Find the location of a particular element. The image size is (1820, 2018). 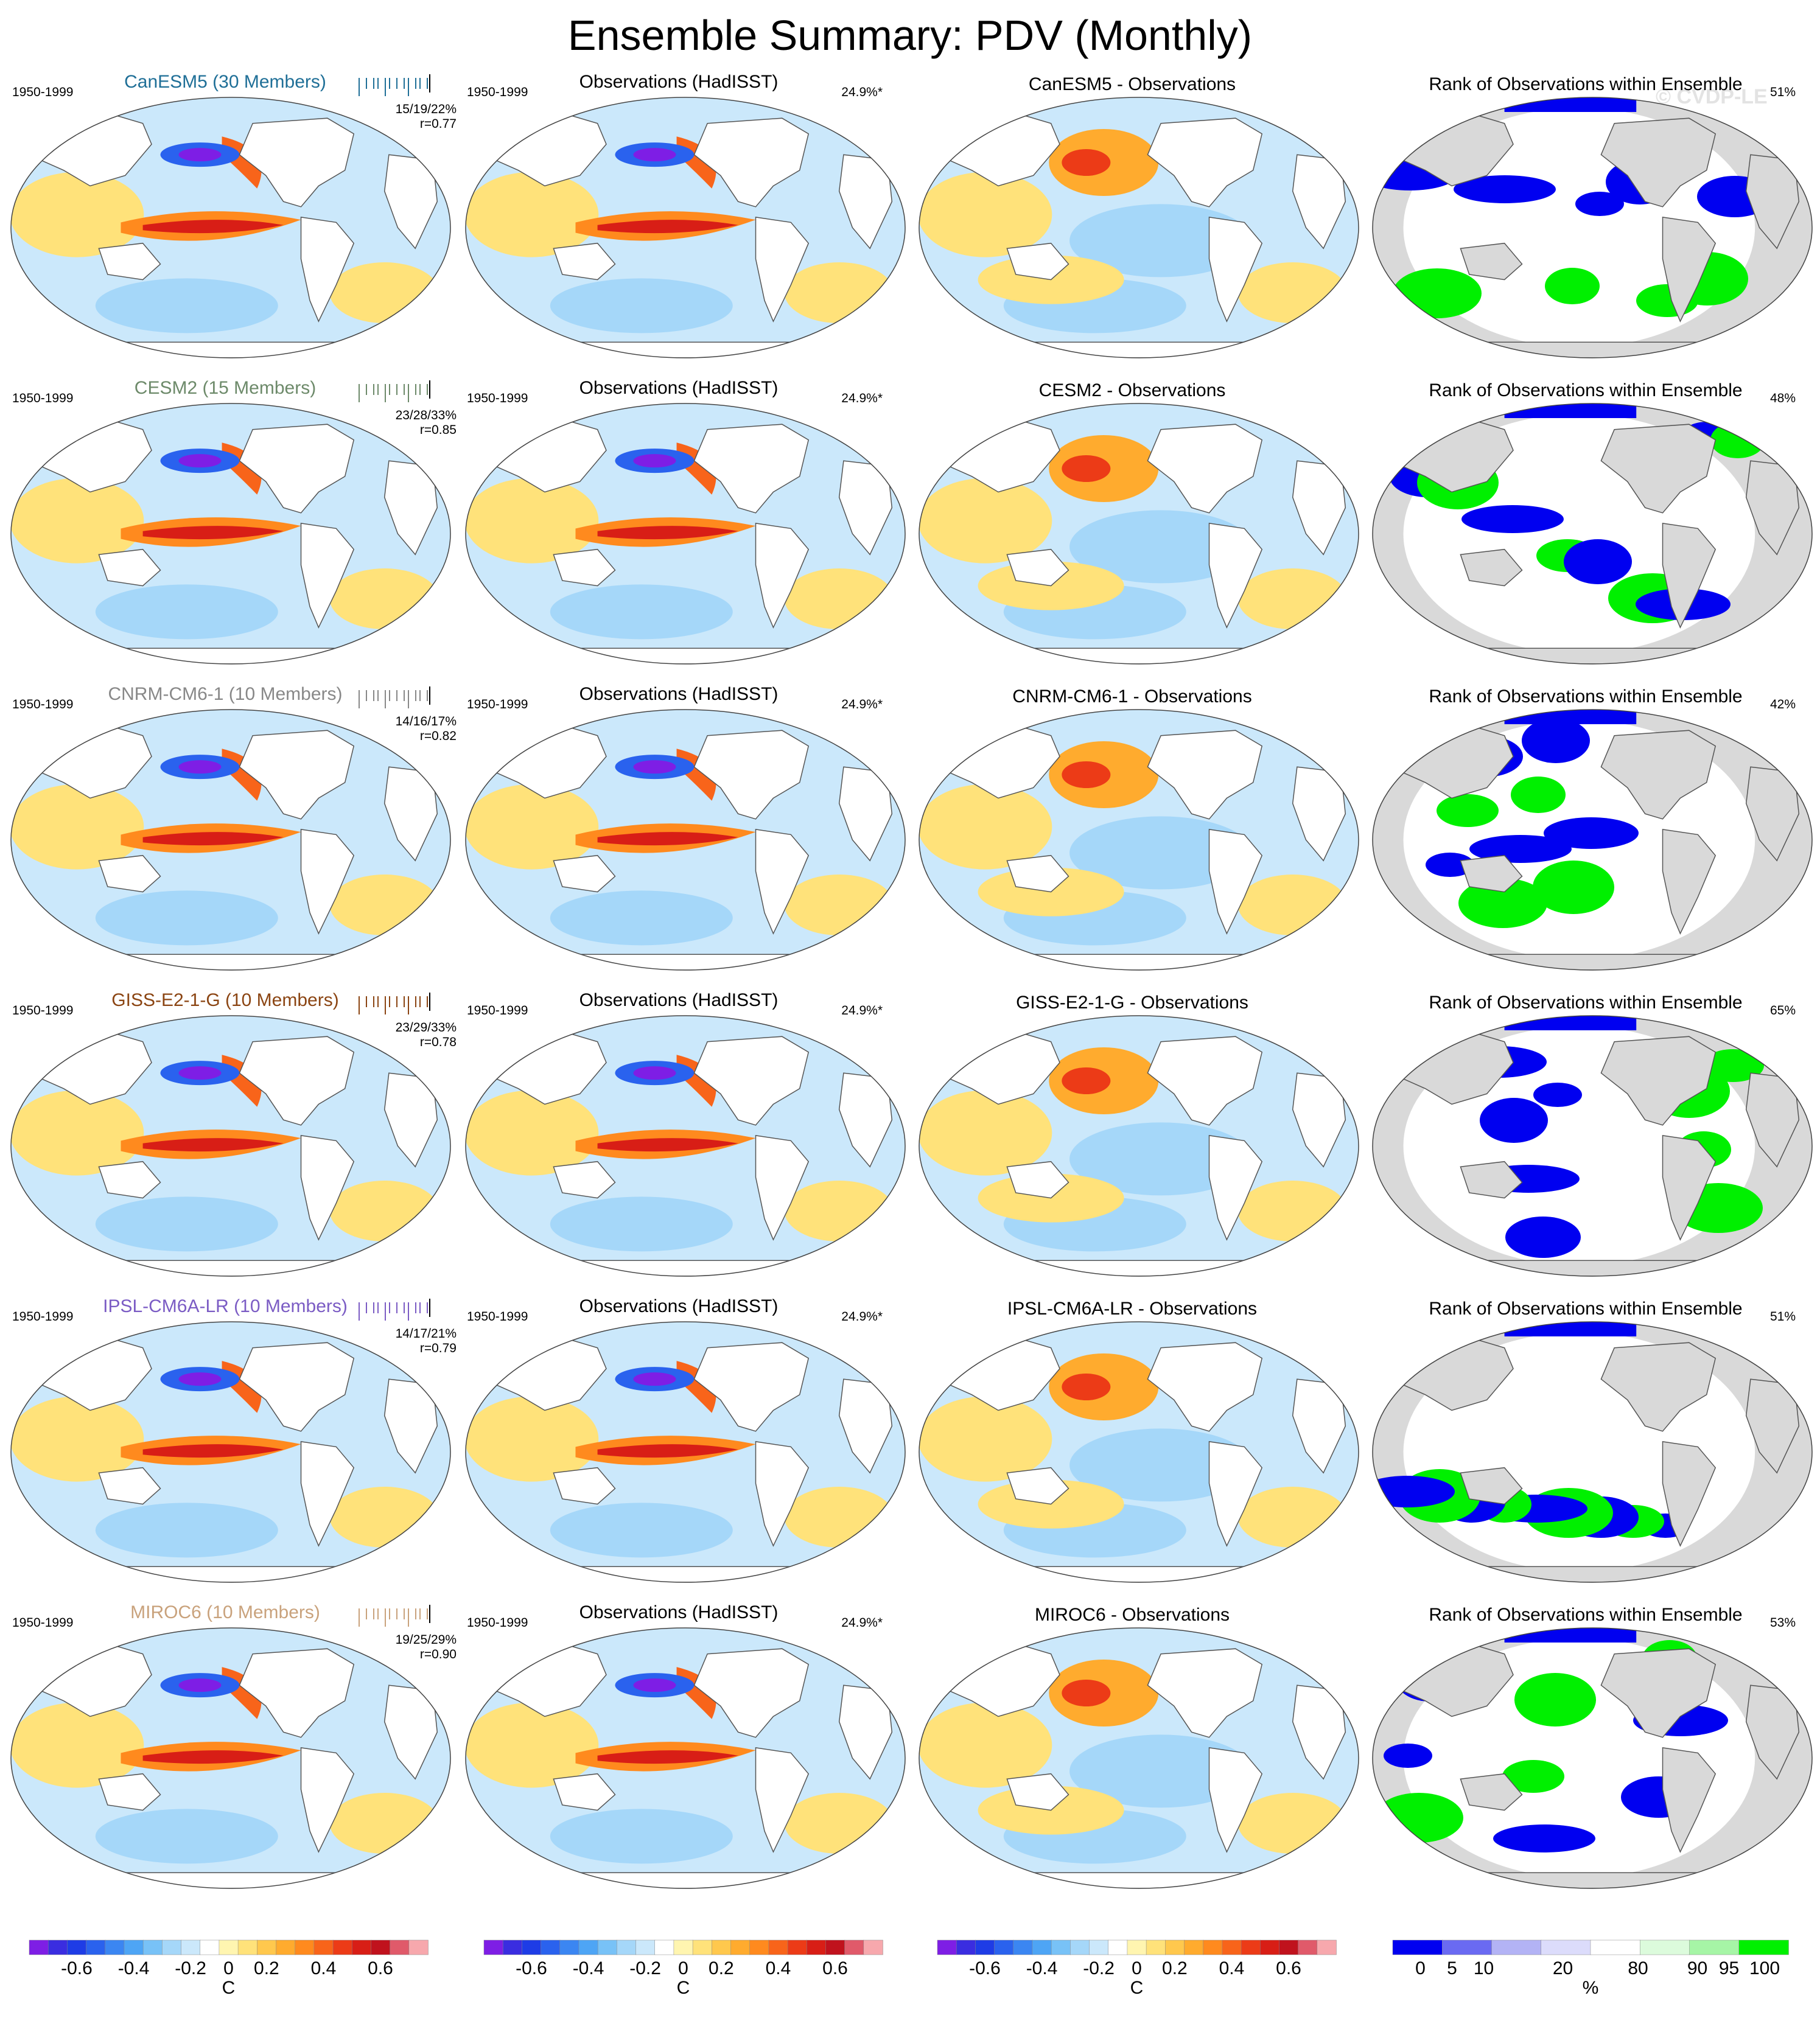

diff-title: CNRM-CM6-1 - Observations is located at coordinates (1132, 696).